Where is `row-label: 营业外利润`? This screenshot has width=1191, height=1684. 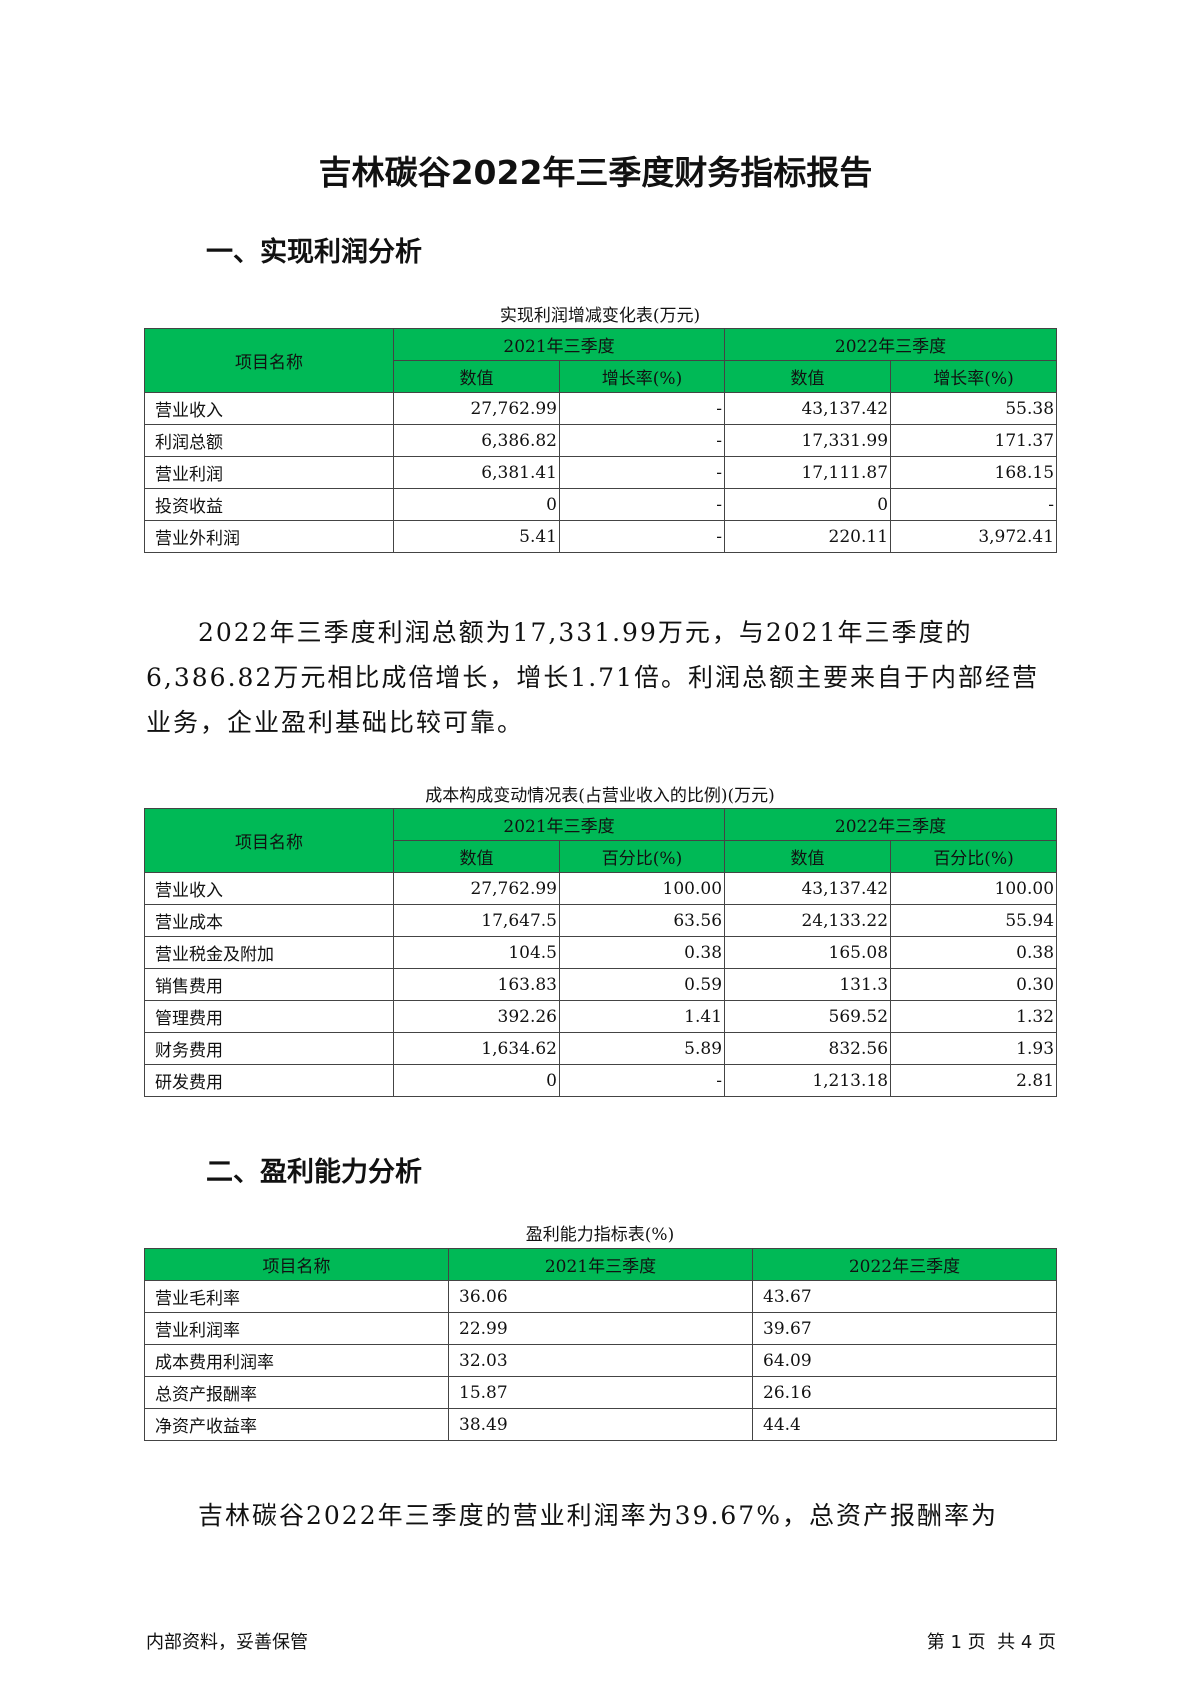
row-label: 营业外利润 is located at coordinates (269, 536).